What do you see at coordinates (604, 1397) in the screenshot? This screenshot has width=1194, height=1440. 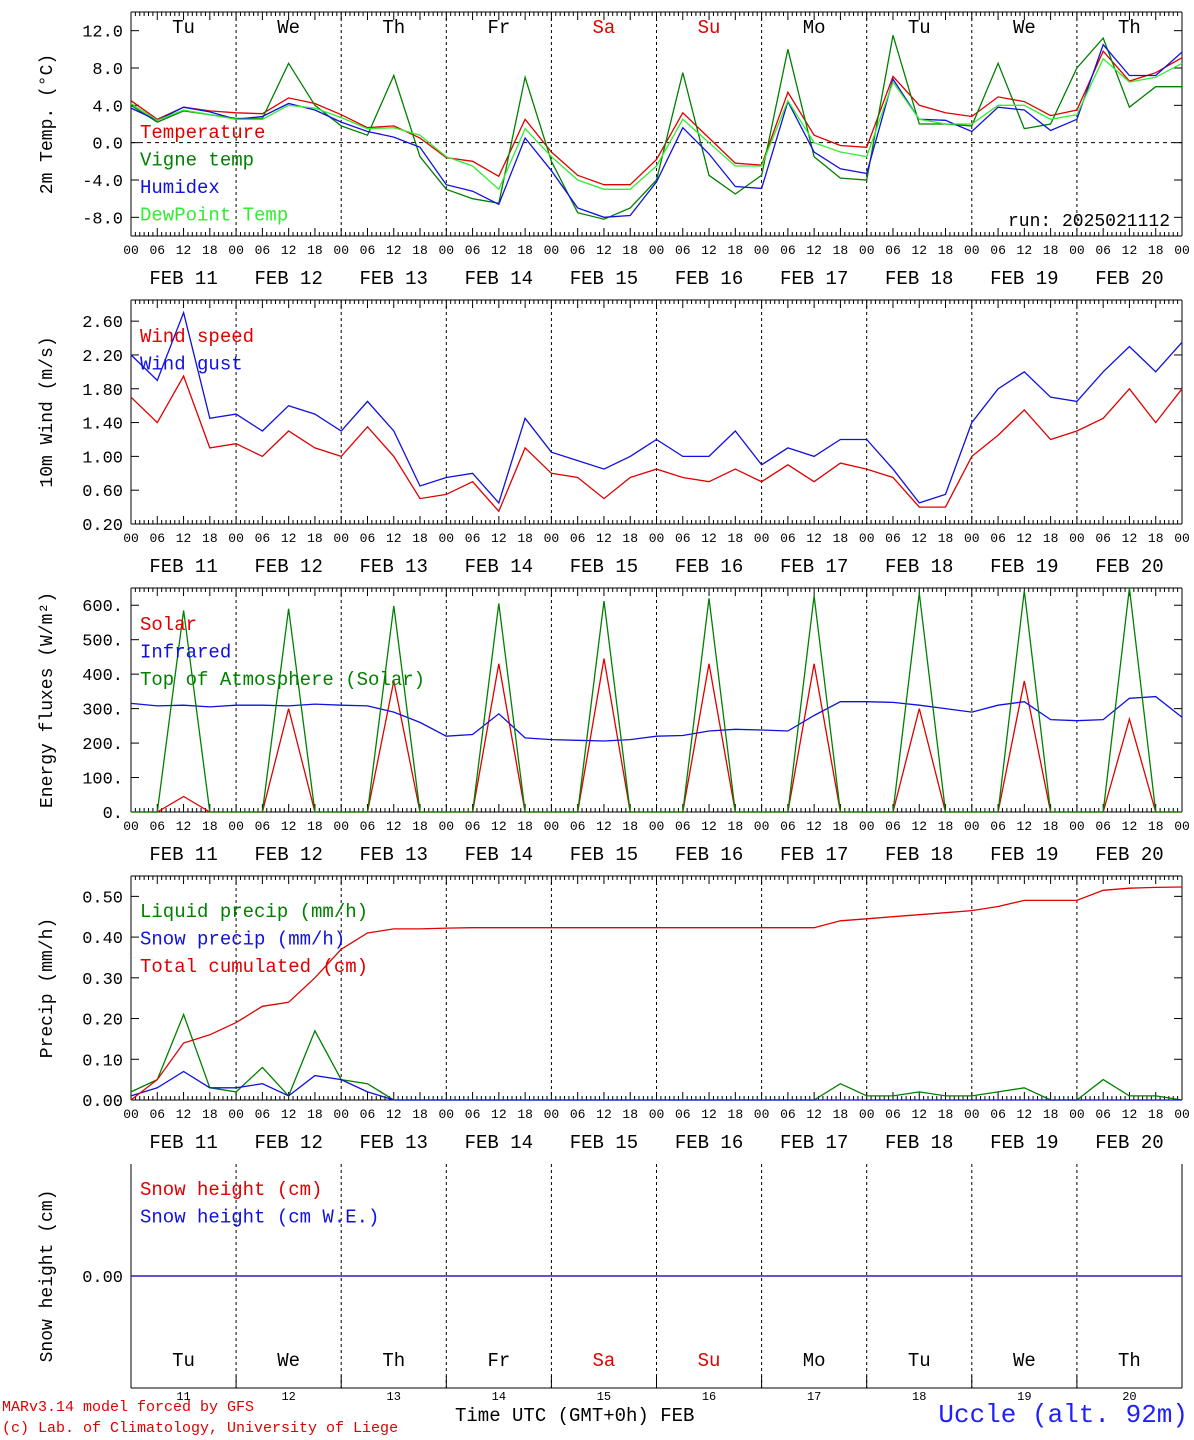 I see `day-number-label: 15` at bounding box center [604, 1397].